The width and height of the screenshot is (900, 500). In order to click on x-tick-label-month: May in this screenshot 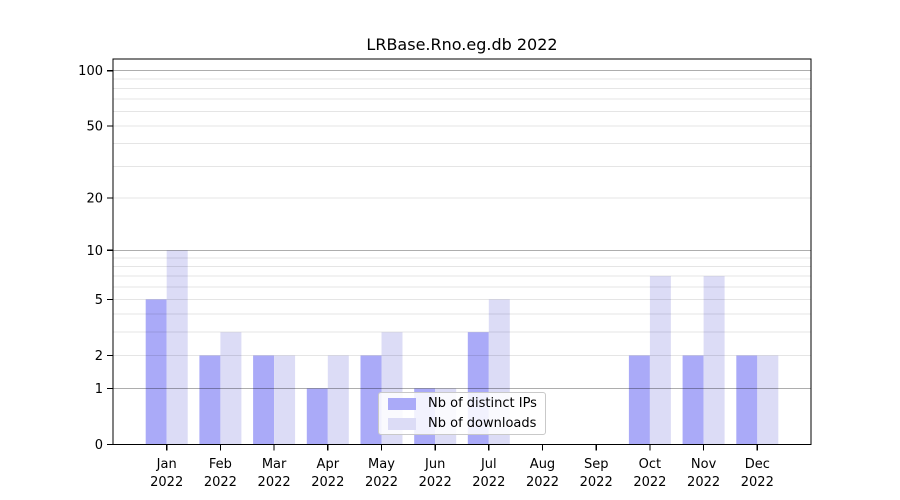, I will do `click(381, 464)`.